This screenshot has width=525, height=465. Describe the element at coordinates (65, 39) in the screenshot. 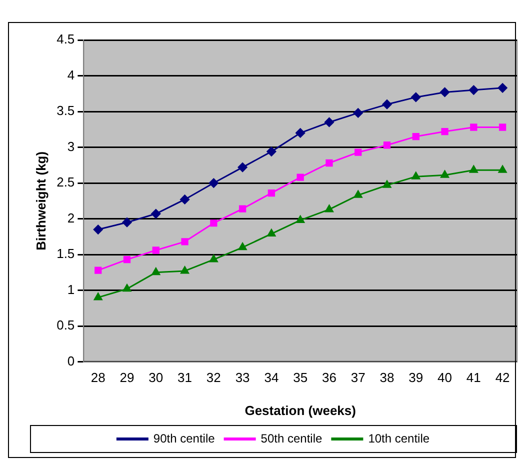

I see `y-tick-label: 4.5` at that location.